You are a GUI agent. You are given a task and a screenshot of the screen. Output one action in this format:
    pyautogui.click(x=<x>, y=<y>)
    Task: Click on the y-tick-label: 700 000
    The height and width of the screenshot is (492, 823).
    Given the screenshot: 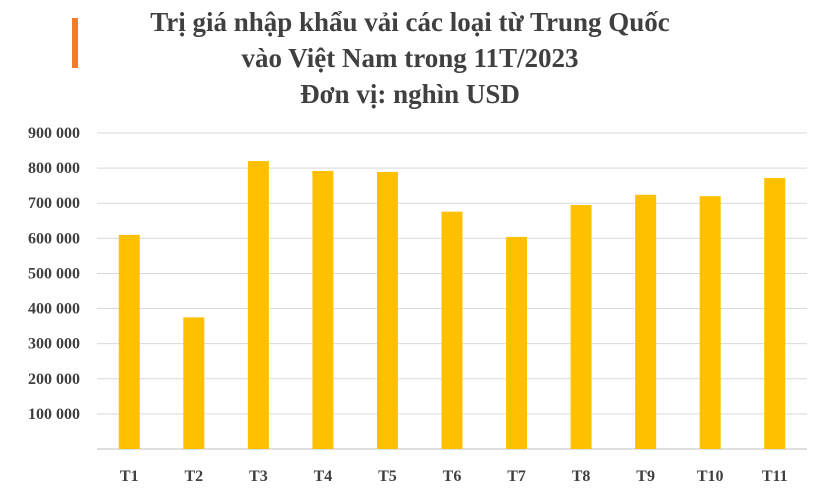 What is the action you would take?
    pyautogui.click(x=54, y=203)
    